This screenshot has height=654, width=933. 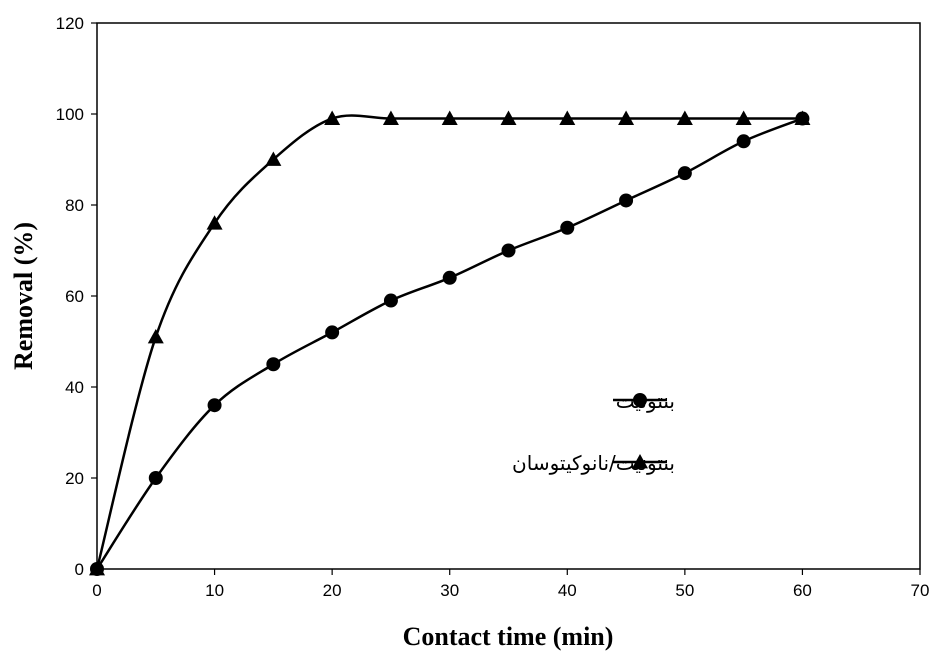 I want to click on y-tick-label: 20, so click(x=74, y=478).